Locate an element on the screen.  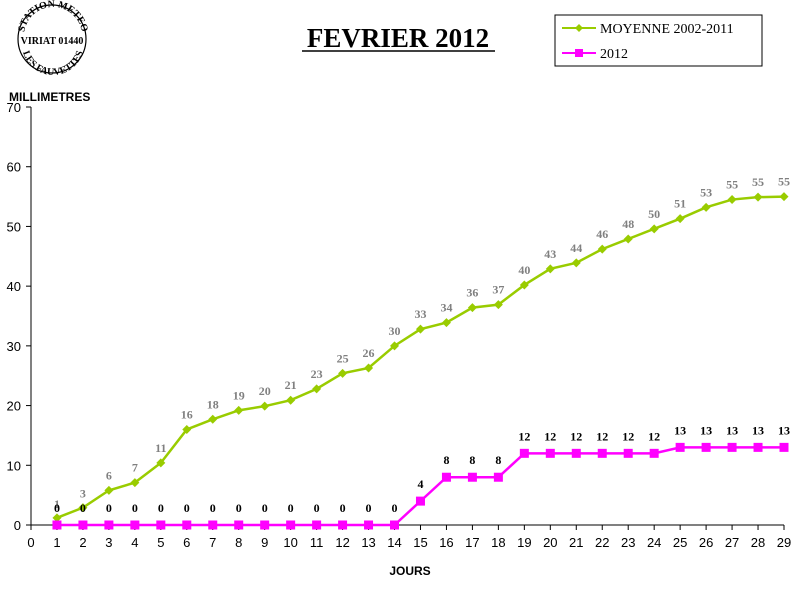
data-label-moyenne: 55 is located at coordinates (732, 185).